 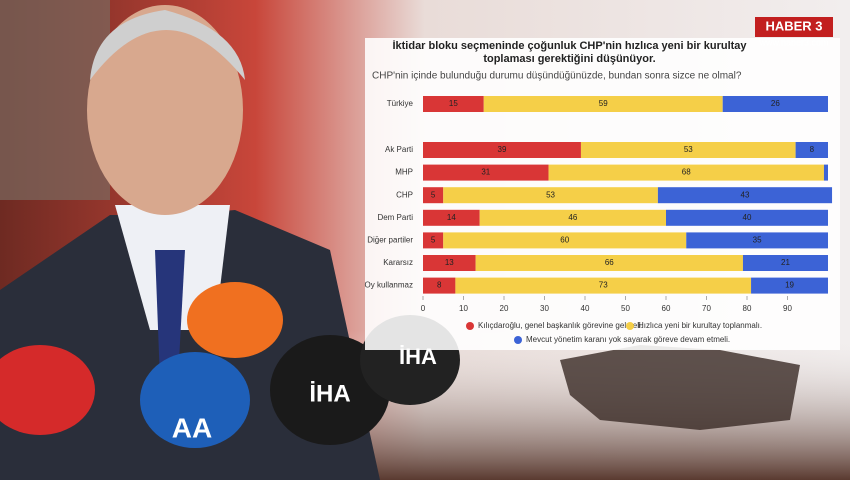 I want to click on x-tick-label: 90, so click(x=787, y=308).